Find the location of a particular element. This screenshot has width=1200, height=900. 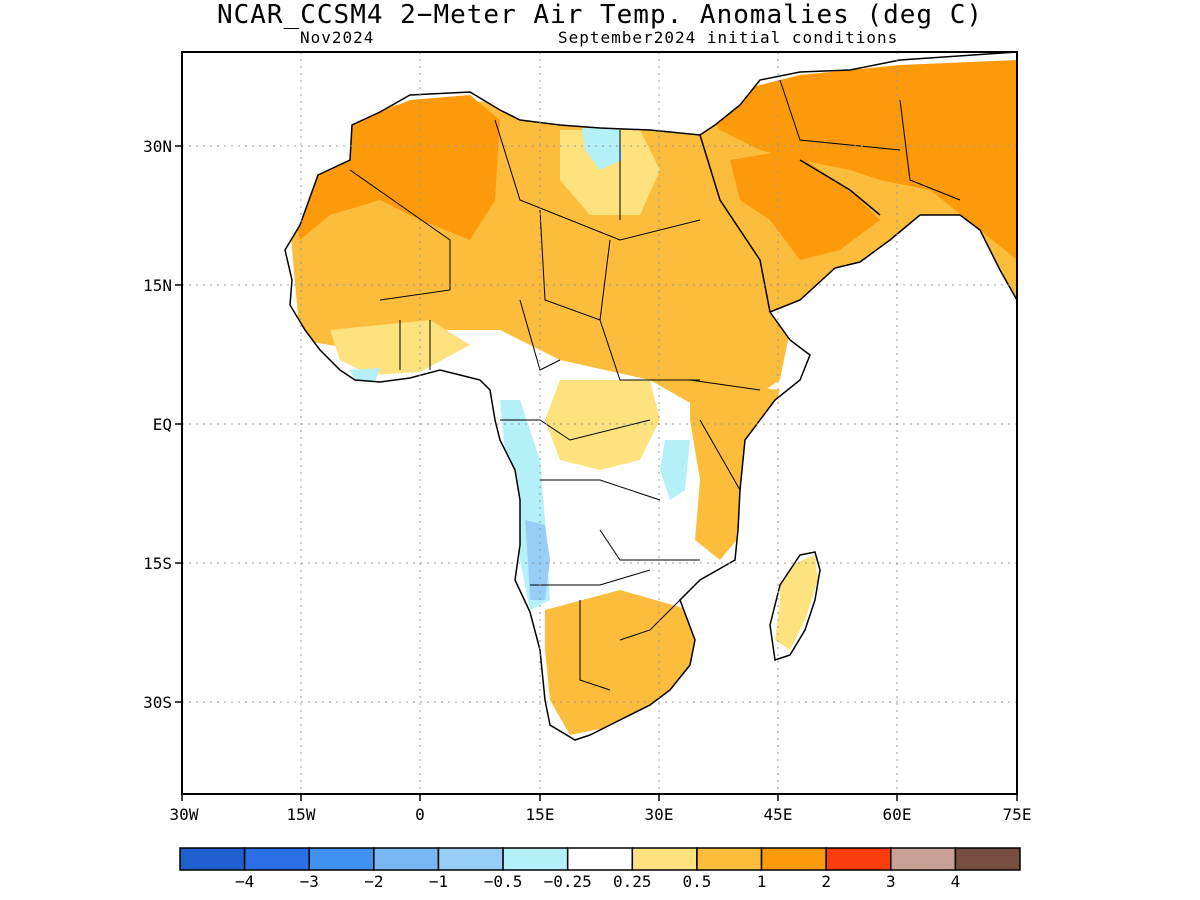

anomaly-madagascar is located at coordinates (796, 602).